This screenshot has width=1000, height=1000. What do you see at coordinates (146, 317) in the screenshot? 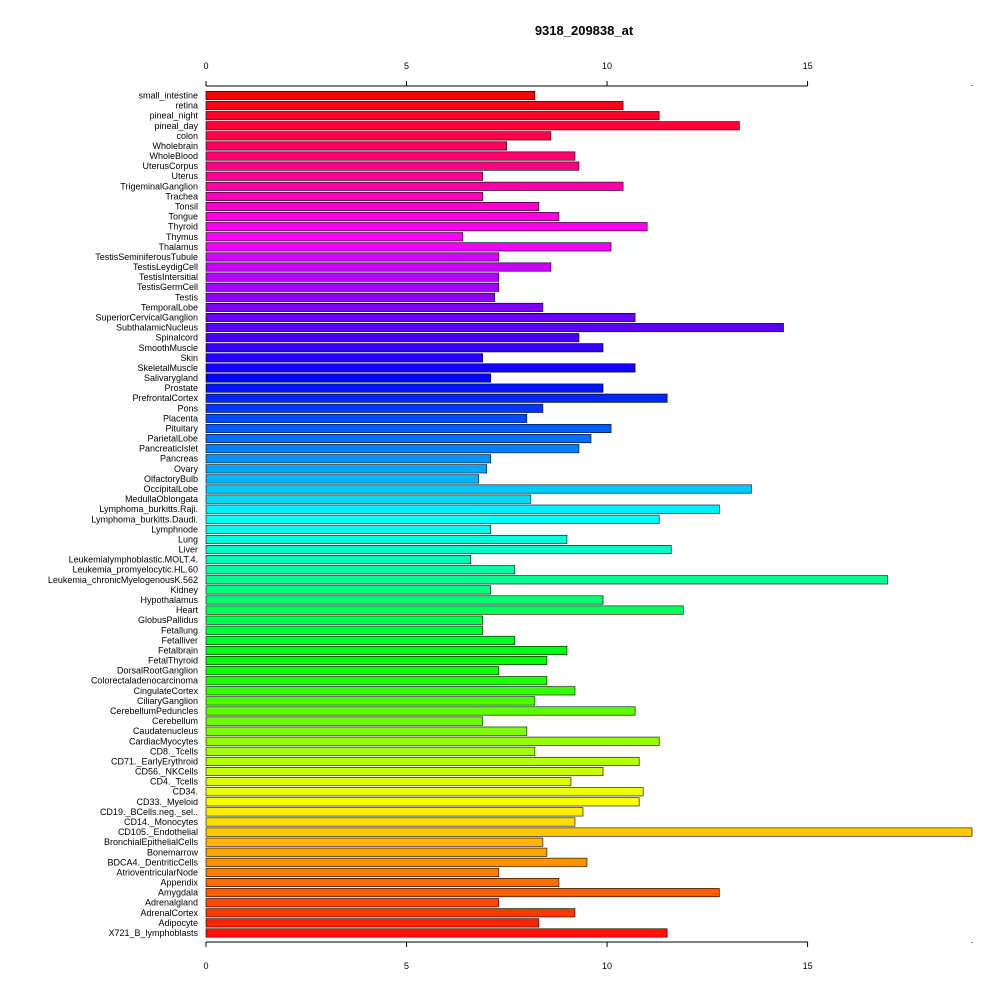
I see `category-label: SuperiorCervicalGanglion` at bounding box center [146, 317].